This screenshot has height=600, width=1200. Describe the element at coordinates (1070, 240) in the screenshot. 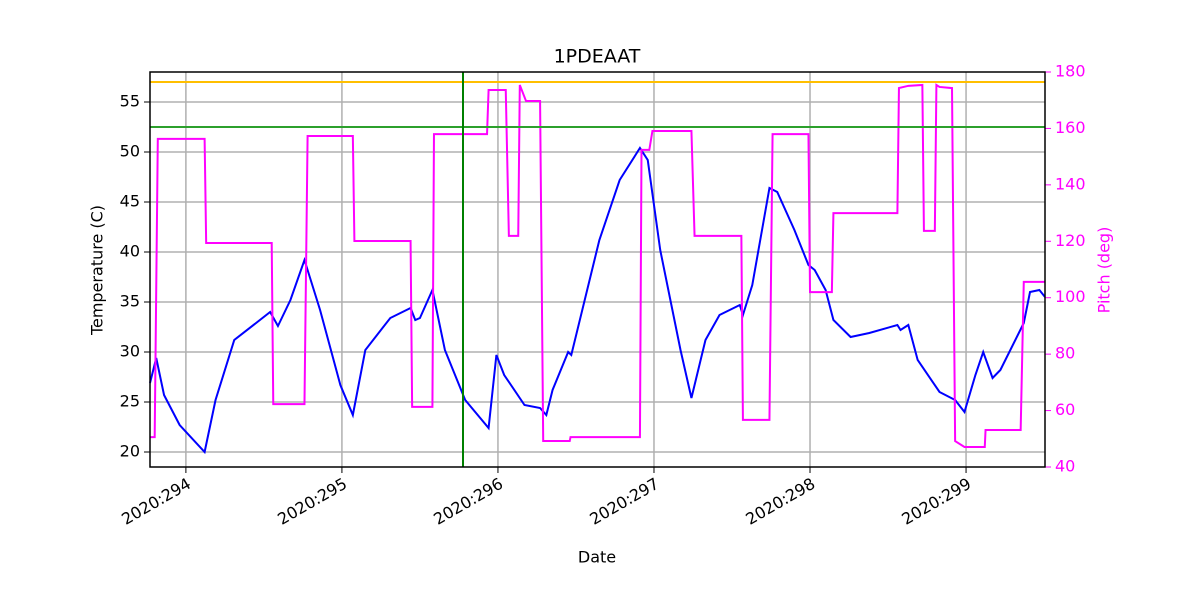

I see `y2-tick-label: 120` at that location.